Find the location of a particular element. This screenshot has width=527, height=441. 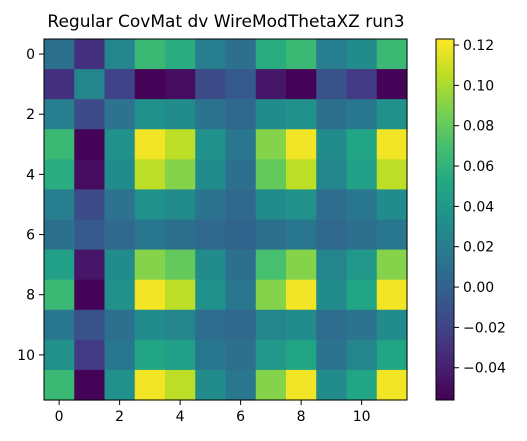

colorbar-tick-label: 0.04 is located at coordinates (478, 207).